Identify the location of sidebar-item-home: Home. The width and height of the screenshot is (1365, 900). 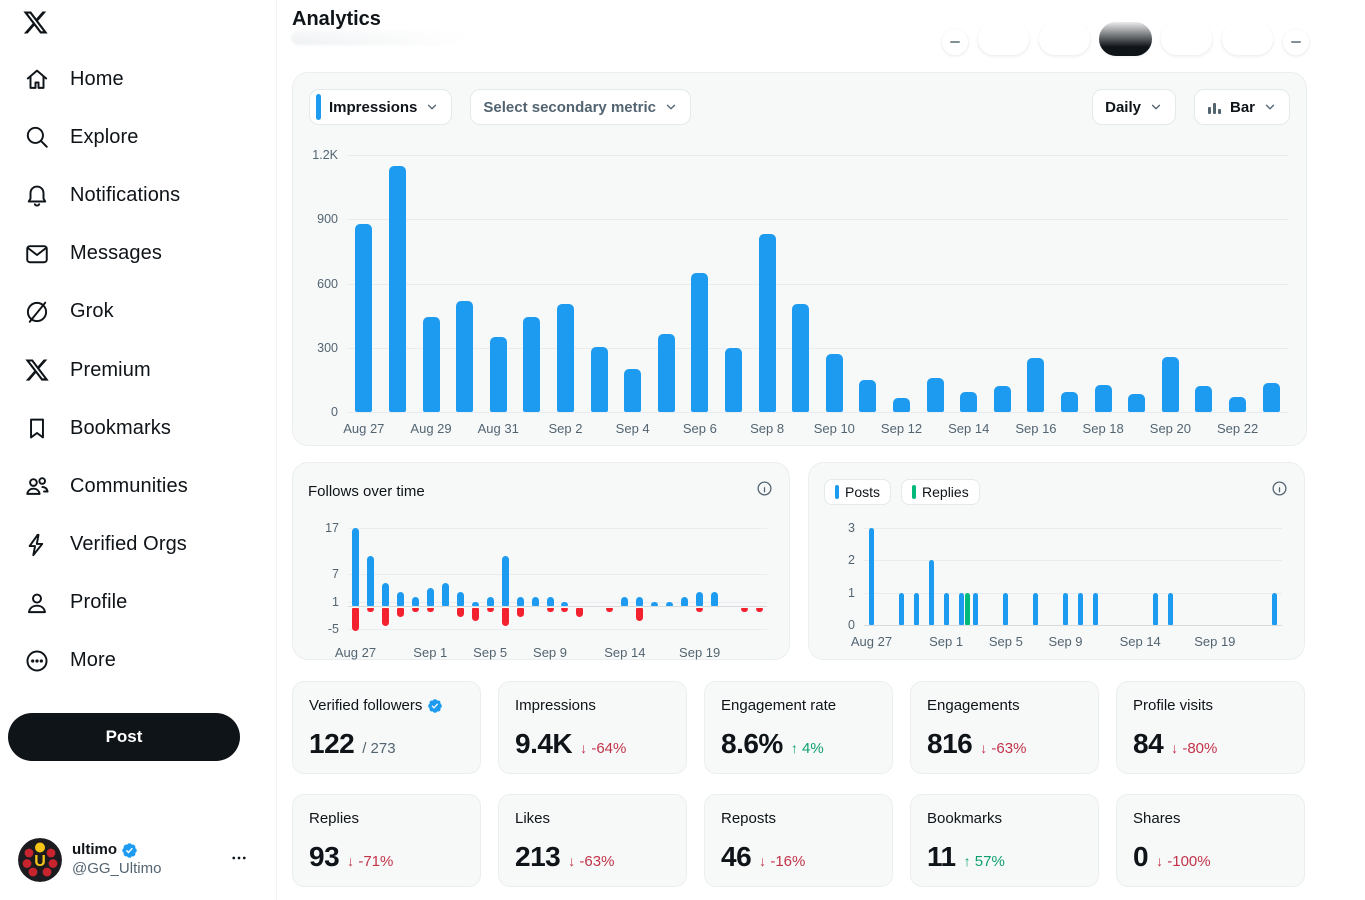
(138, 79).